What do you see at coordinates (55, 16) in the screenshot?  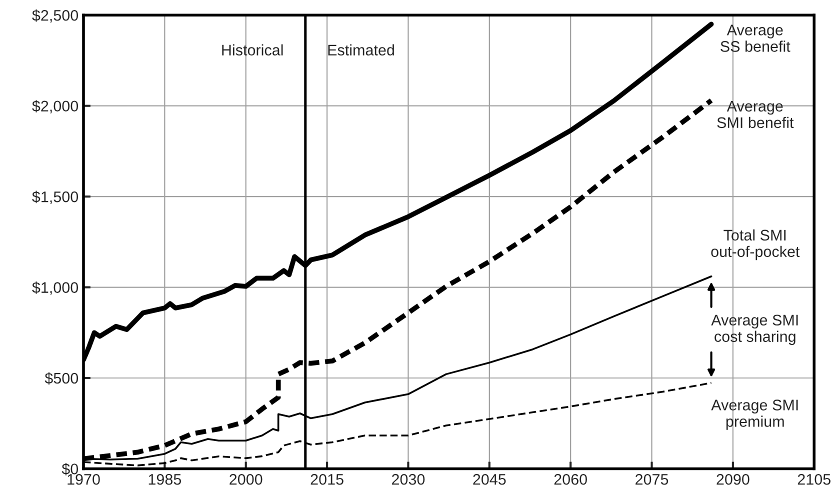 I see `y-tick-label: $2,500` at bounding box center [55, 16].